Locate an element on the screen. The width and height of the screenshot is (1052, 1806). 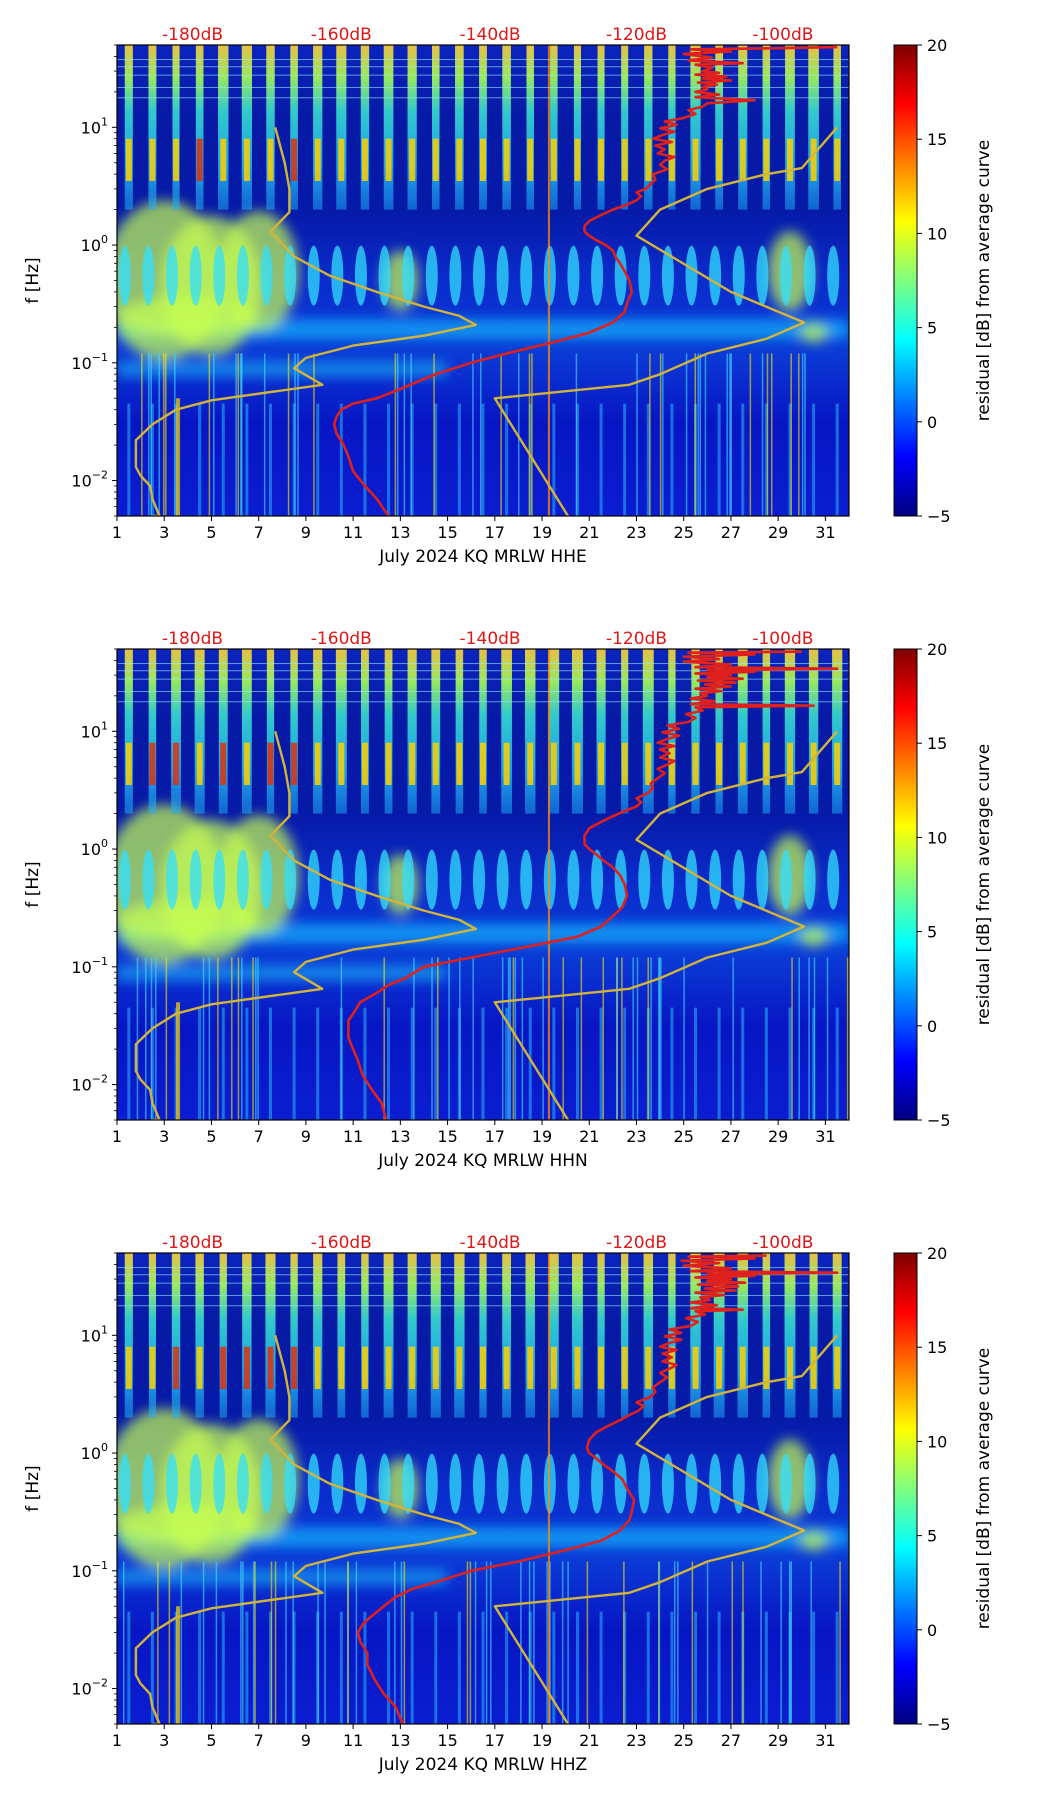
x-tick-label: 25 is located at coordinates (684, 532).